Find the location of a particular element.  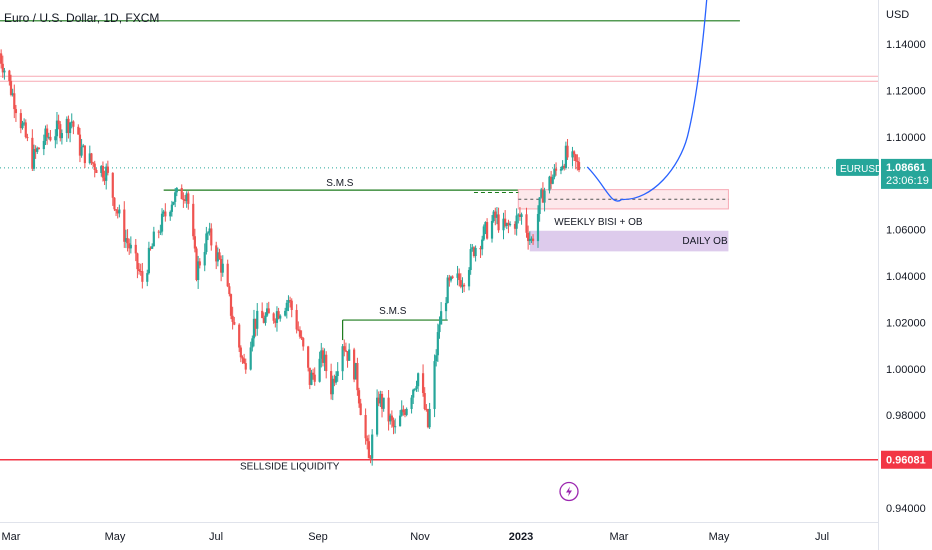

price-tag is located at coordinates (906, 173).